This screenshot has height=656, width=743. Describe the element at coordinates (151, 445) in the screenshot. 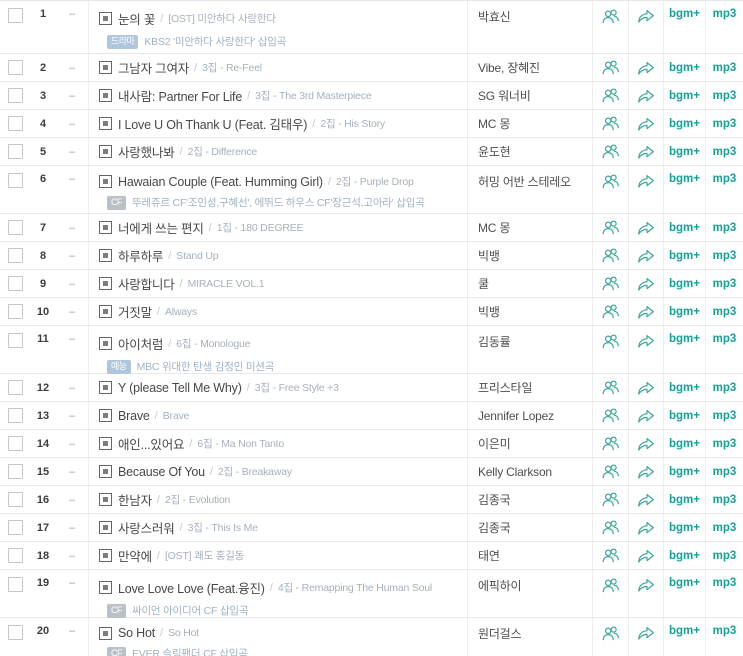

I see `song-title-link: 애인...있어요` at that location.